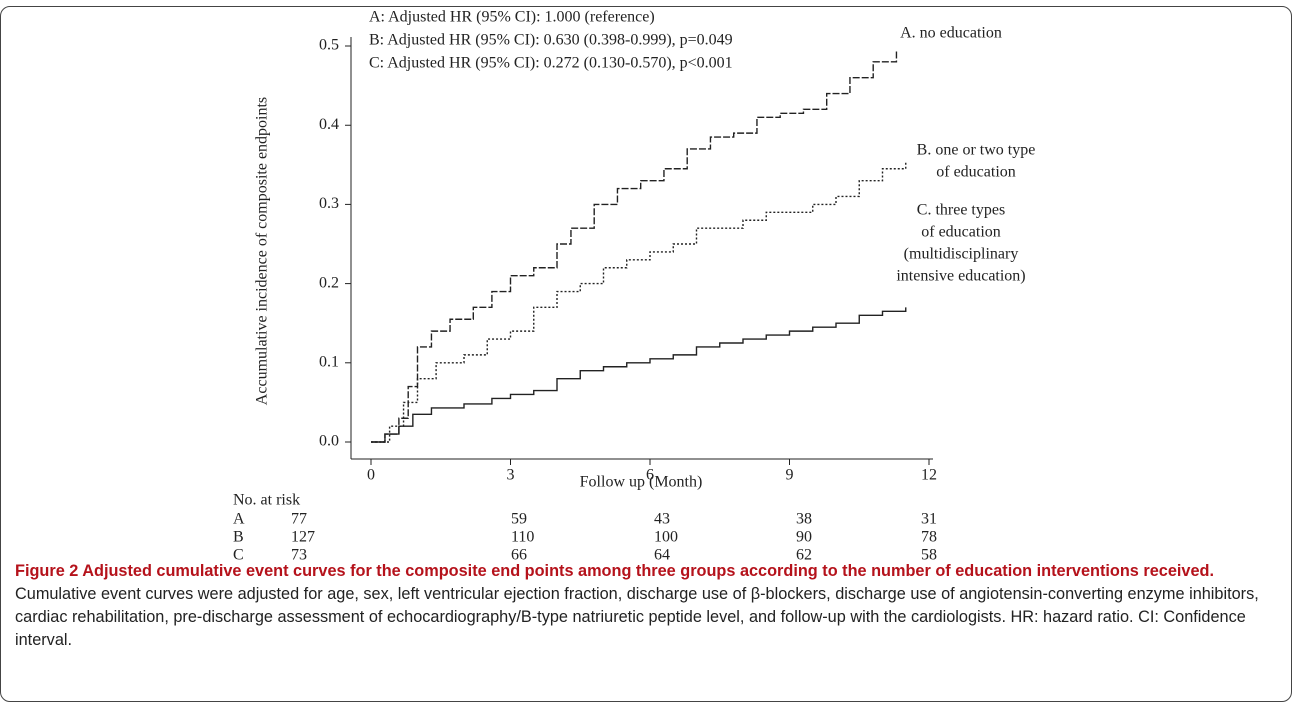  I want to click on y-tick-label: 0.4, so click(329, 124).